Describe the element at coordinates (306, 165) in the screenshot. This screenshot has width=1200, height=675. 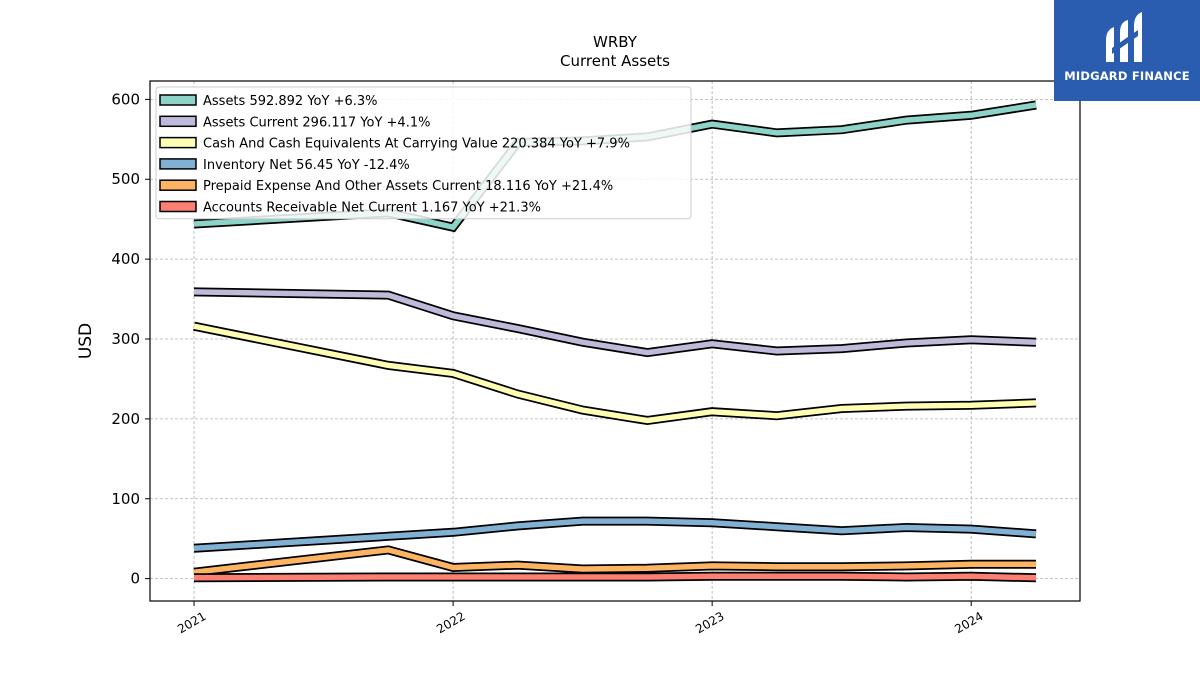
I see `legend-entry: Inventory Net 56.45 YoY -12.4%` at that location.